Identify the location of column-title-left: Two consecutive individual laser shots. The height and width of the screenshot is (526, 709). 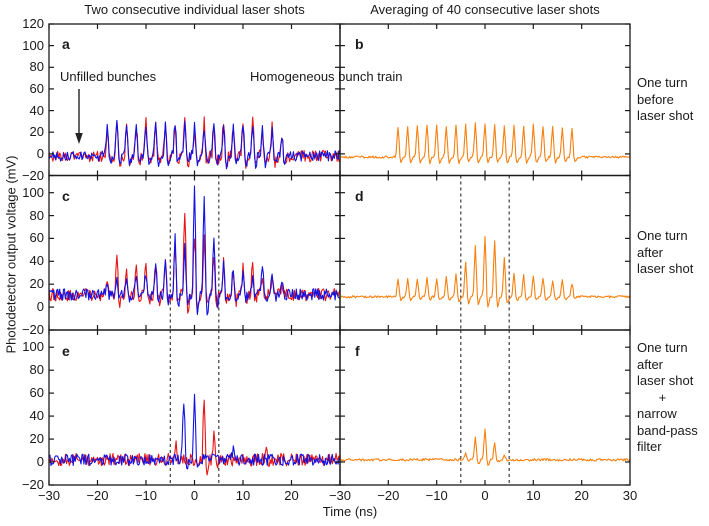
(194, 9).